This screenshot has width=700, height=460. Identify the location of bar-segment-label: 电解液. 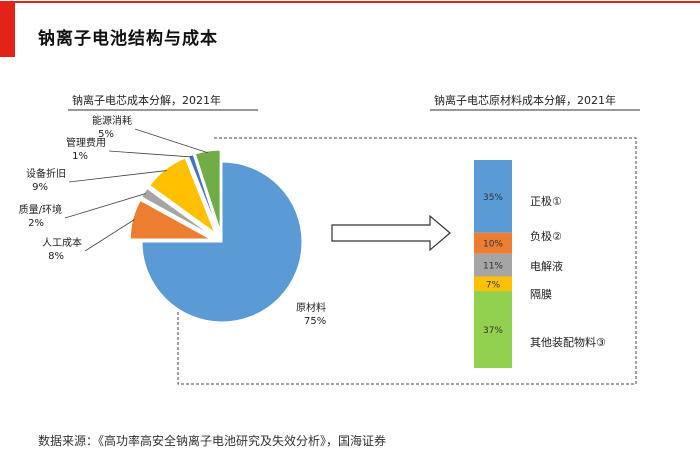
(546, 266).